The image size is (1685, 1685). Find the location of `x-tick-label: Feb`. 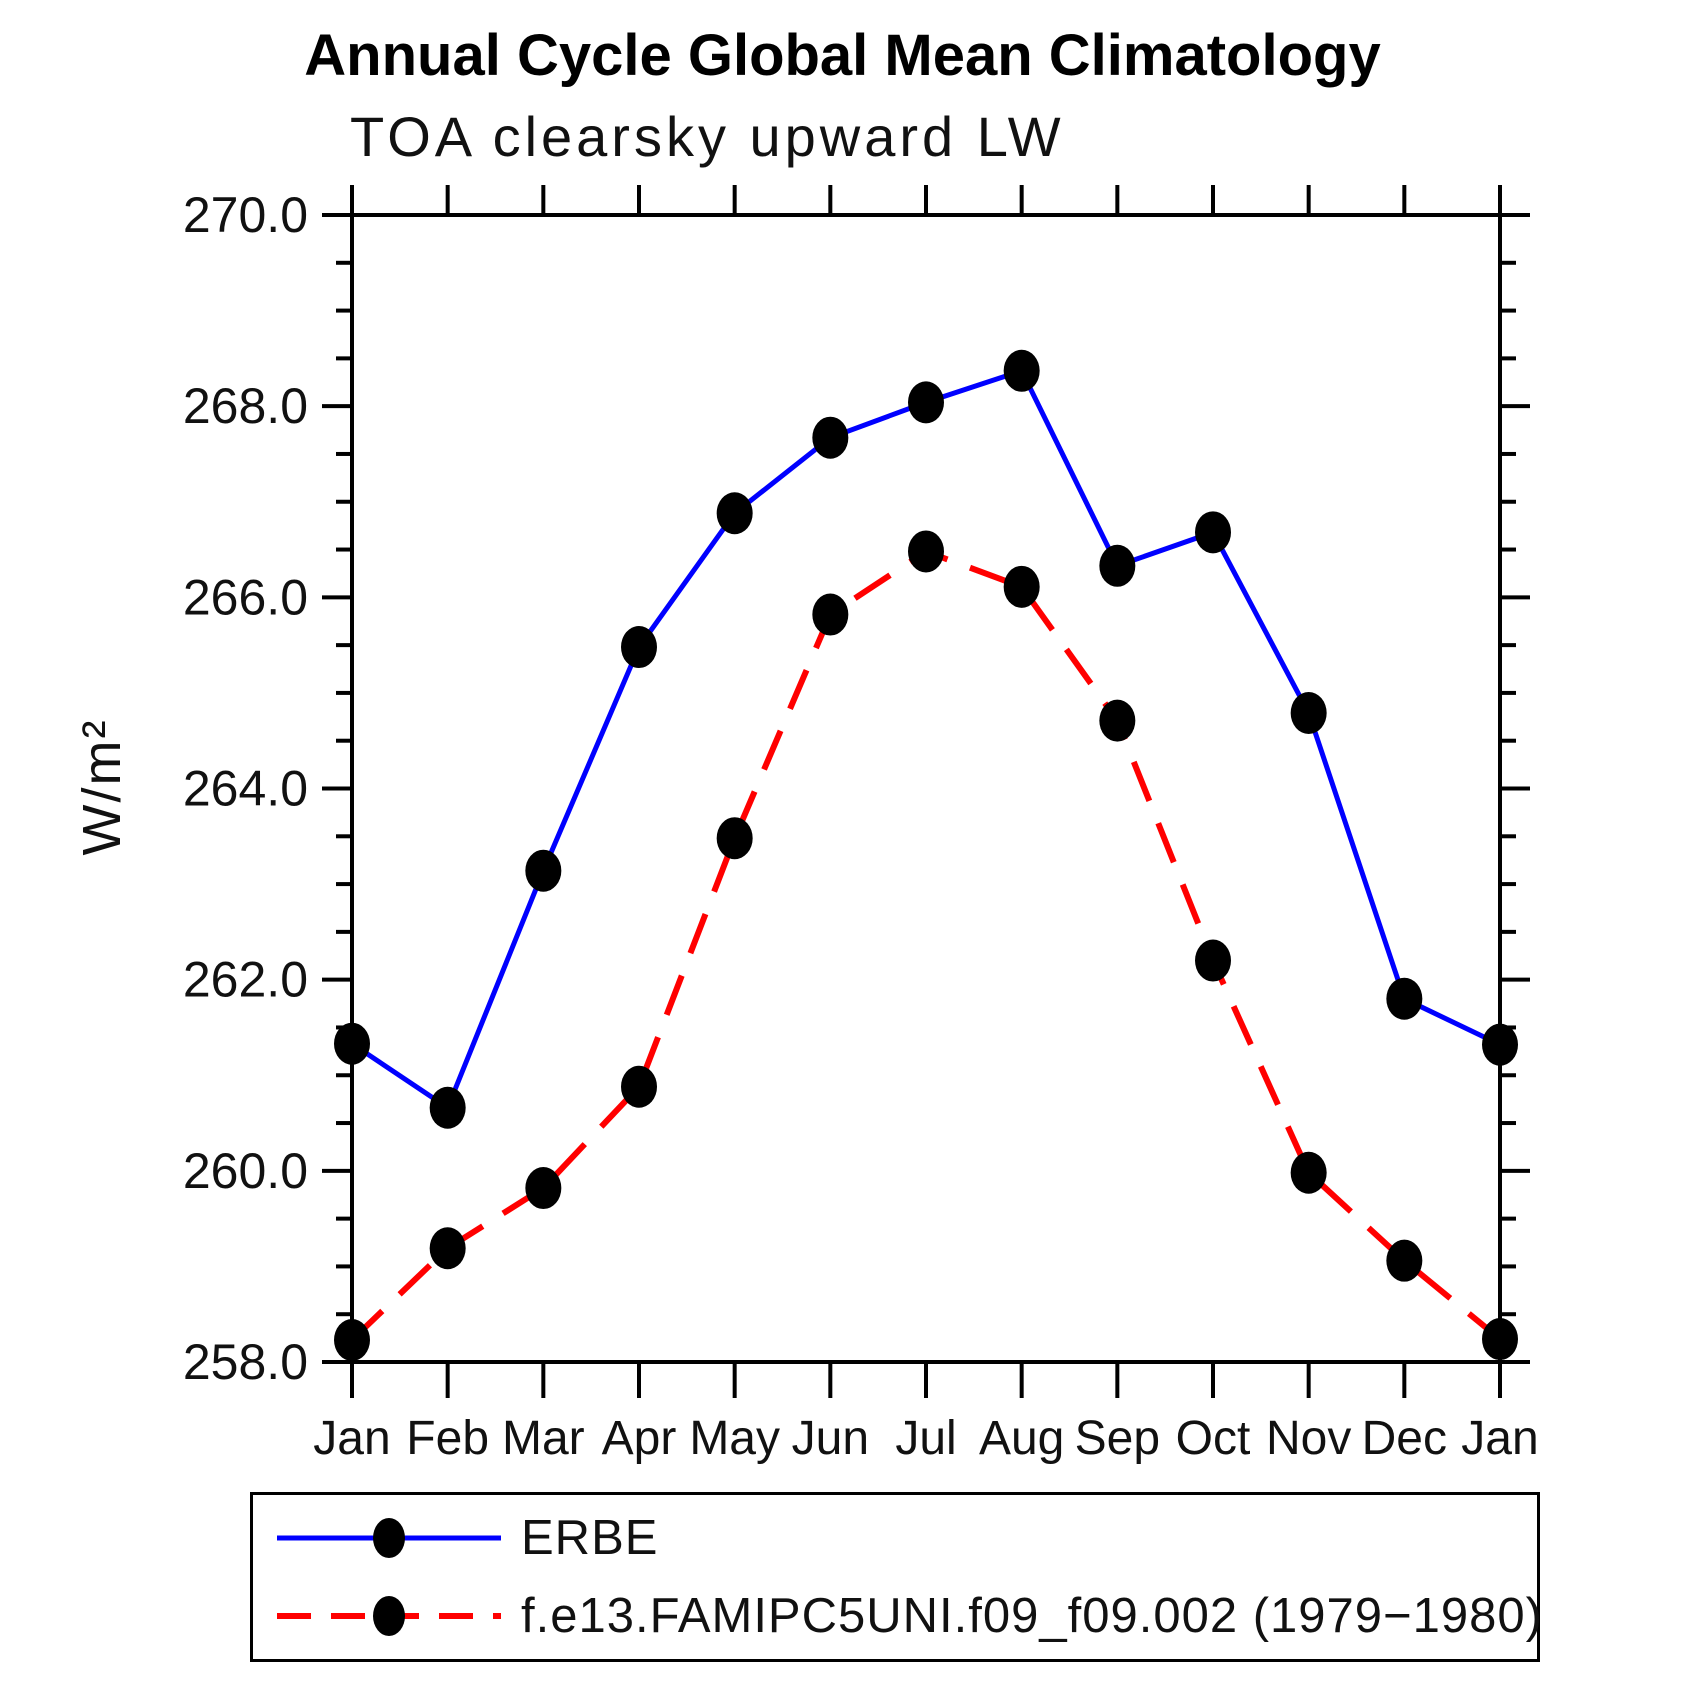

x-tick-label: Feb is located at coordinates (447, 1438).